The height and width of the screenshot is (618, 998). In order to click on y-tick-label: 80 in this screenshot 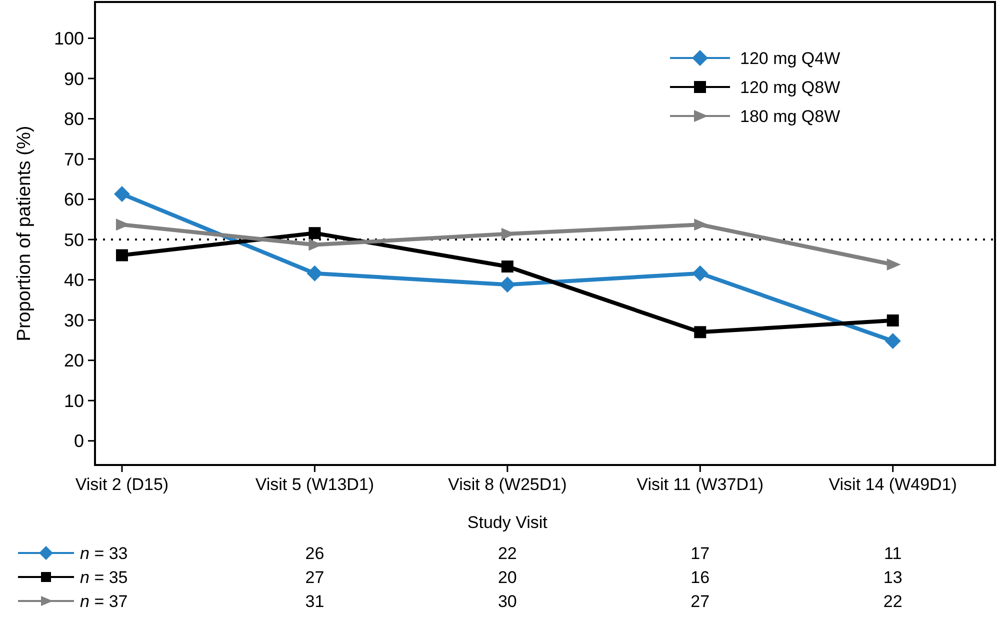, I will do `click(74, 119)`.